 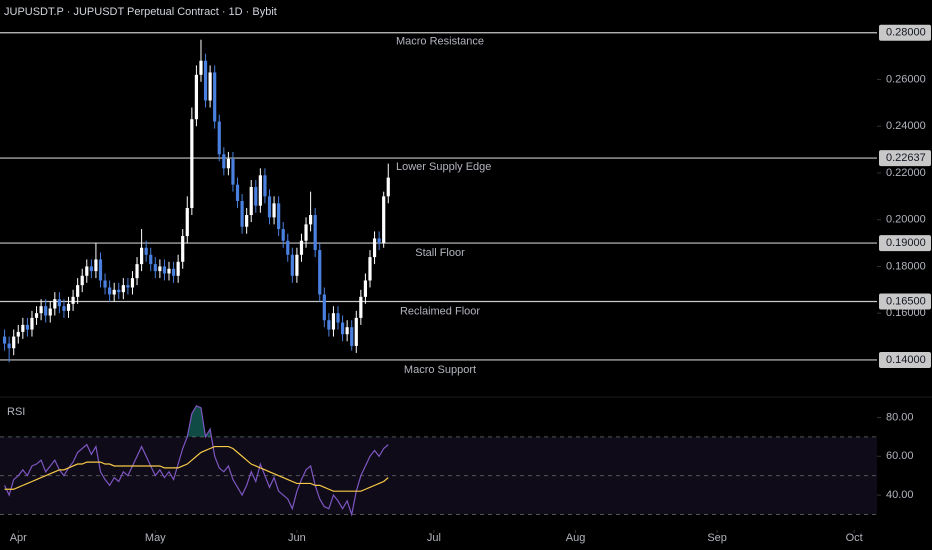 I want to click on overbought-fill, so click(x=199, y=421).